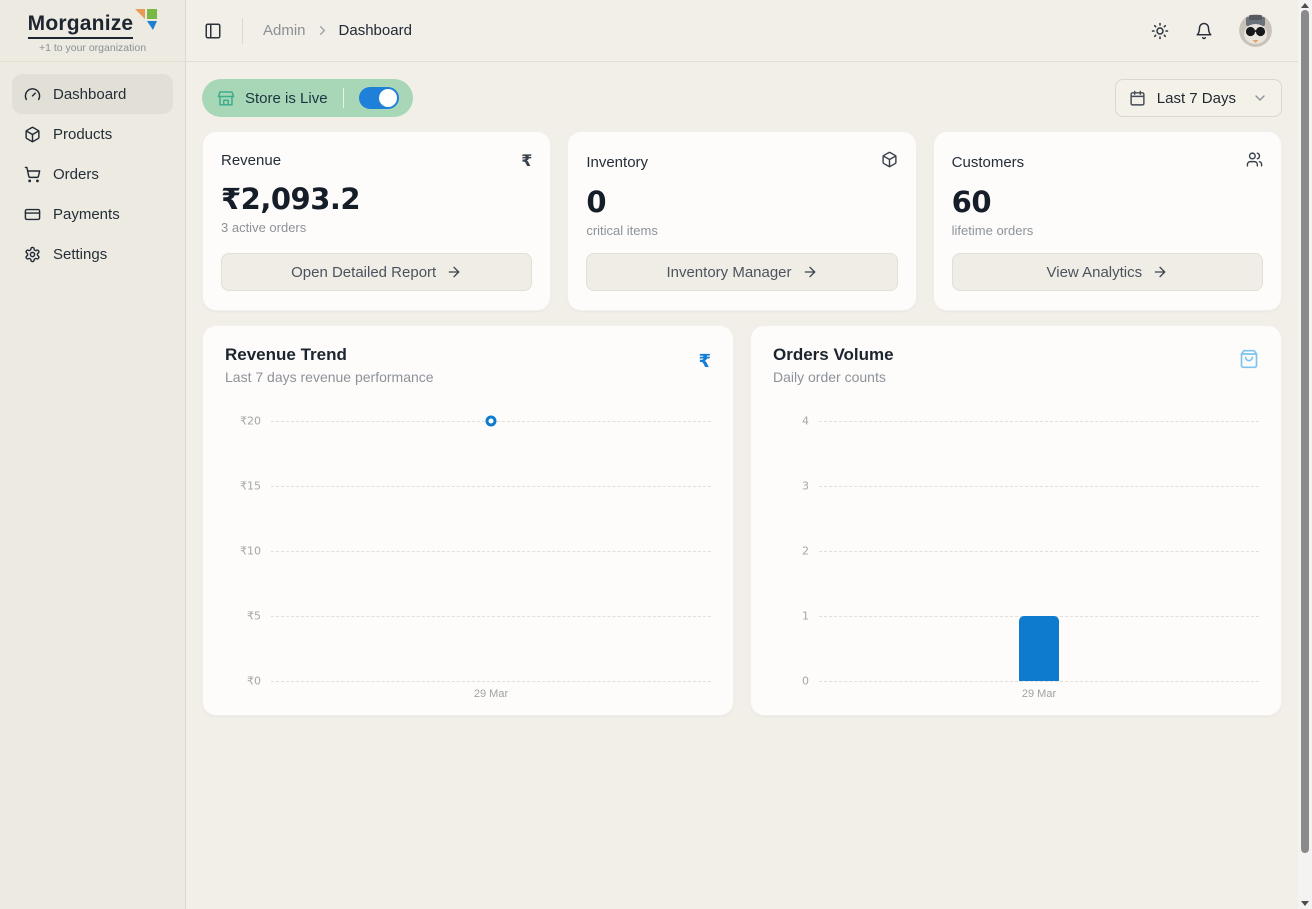 Image resolution: width=1312 pixels, height=909 pixels. I want to click on date-range-value: Last 7 Days, so click(1196, 98).